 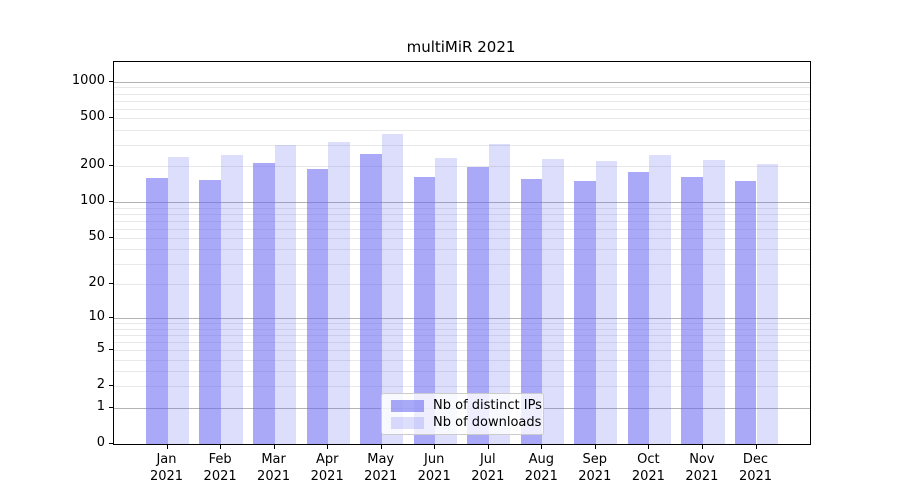 What do you see at coordinates (274, 447) in the screenshot?
I see `x-tick-mark-mar` at bounding box center [274, 447].